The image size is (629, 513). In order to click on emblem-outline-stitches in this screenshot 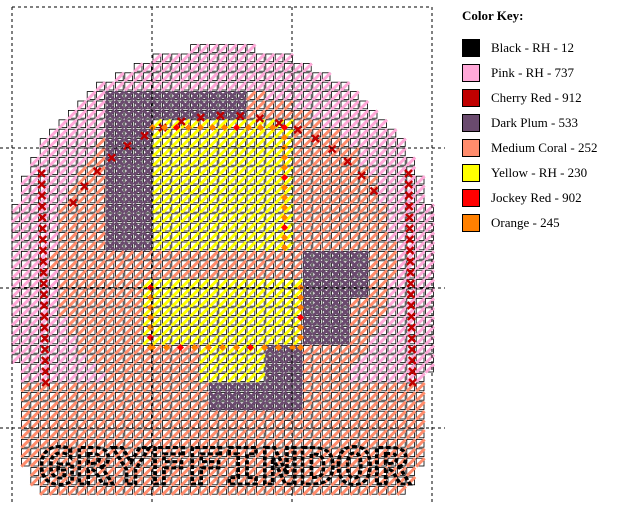, I will do `click(225, 237)`.